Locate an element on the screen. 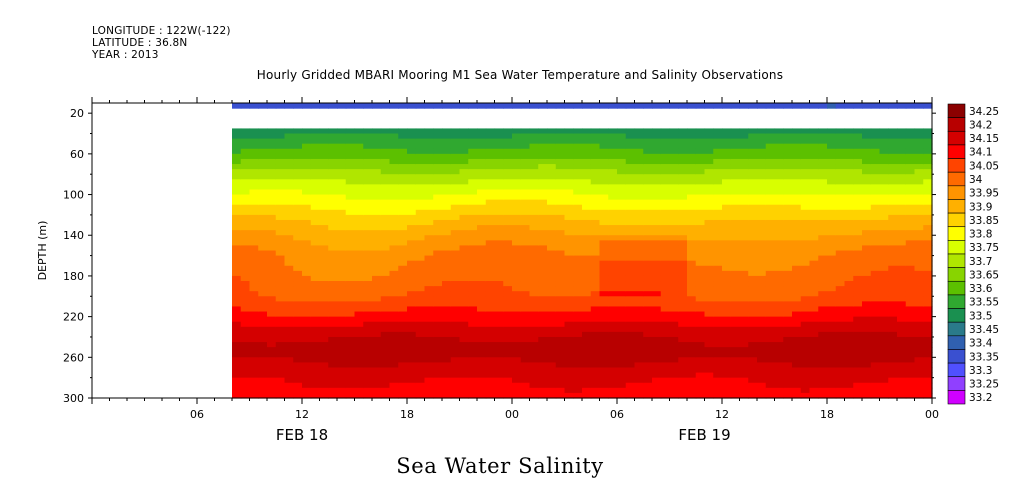  colorbar-label: 34.05 is located at coordinates (984, 166).